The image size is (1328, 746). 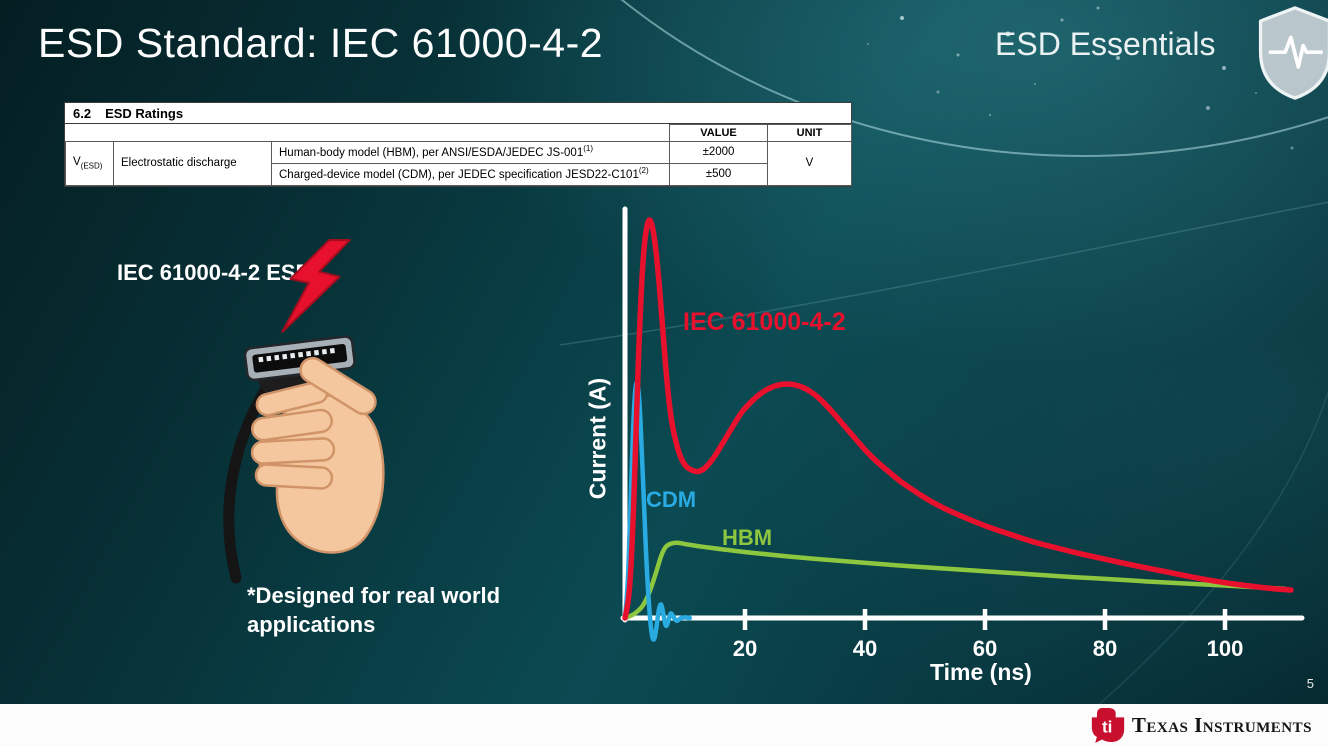 I want to click on hdmi-cable, so click(x=246, y=485).